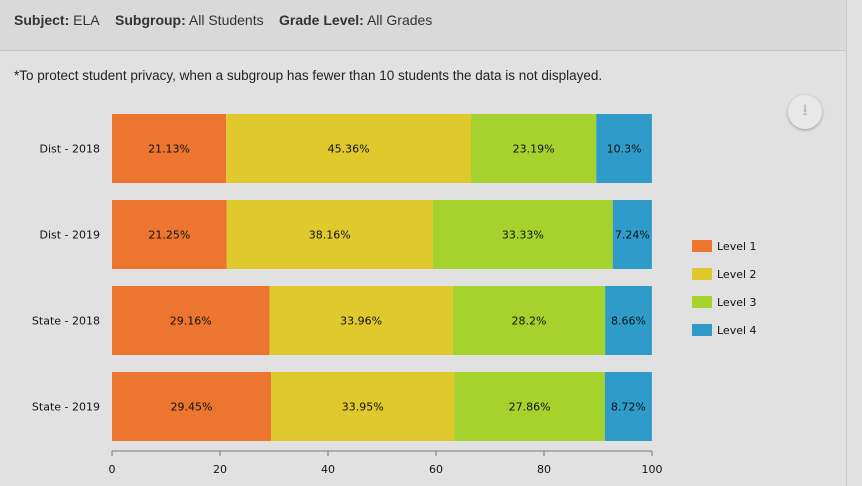  What do you see at coordinates (737, 330) in the screenshot?
I see `legend-label: Level 4` at bounding box center [737, 330].